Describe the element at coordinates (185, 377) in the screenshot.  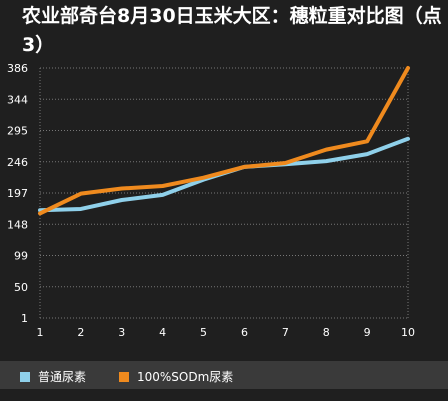
I see `legend-label-series-2: 100%SODm尿素` at that location.